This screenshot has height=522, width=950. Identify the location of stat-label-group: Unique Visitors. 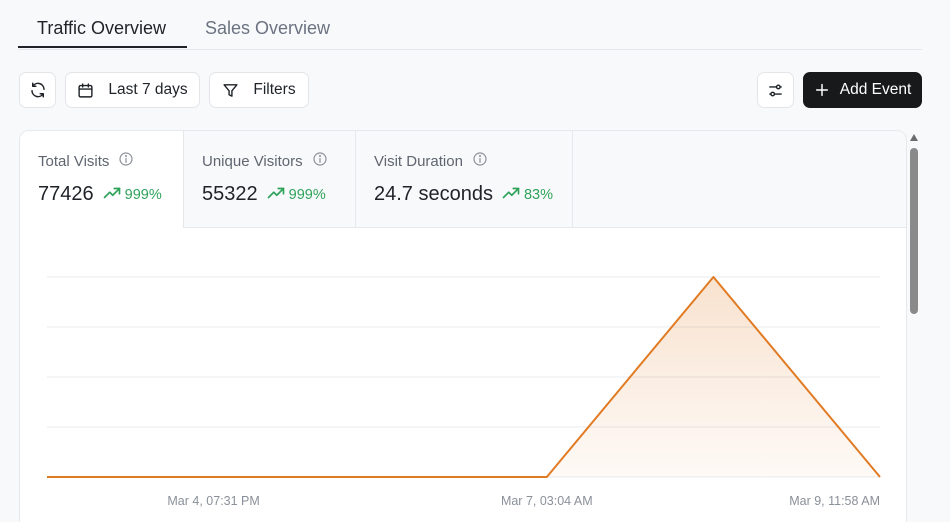
(265, 161).